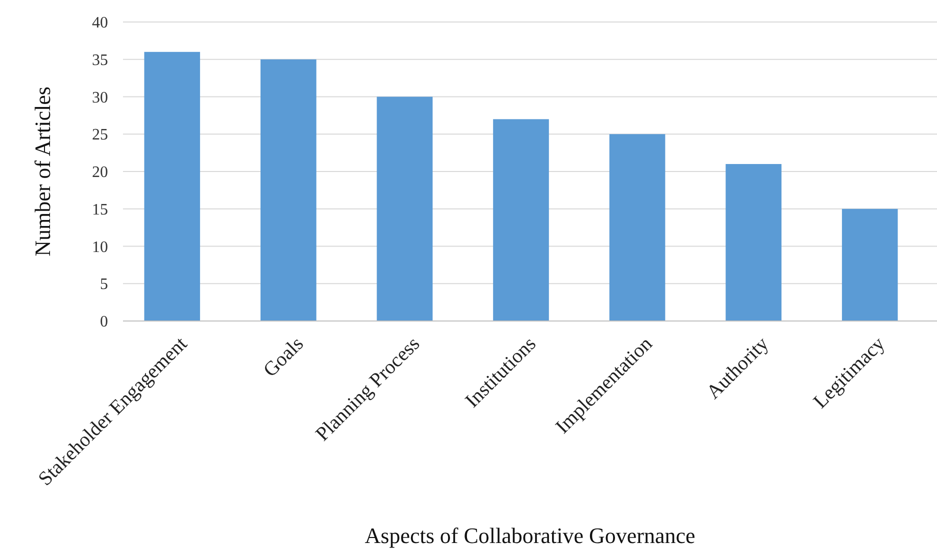 This screenshot has width=937, height=552. Describe the element at coordinates (42, 171) in the screenshot. I see `y-axis-title: Number of Articles` at that location.